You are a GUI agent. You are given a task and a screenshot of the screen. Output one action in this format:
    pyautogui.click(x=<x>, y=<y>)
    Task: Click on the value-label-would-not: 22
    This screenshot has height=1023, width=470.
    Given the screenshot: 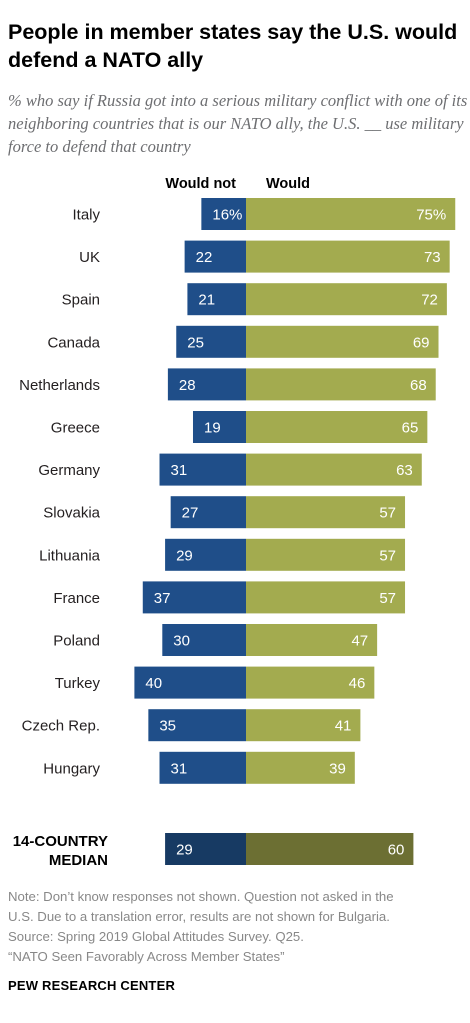 What is the action you would take?
    pyautogui.click(x=204, y=257)
    